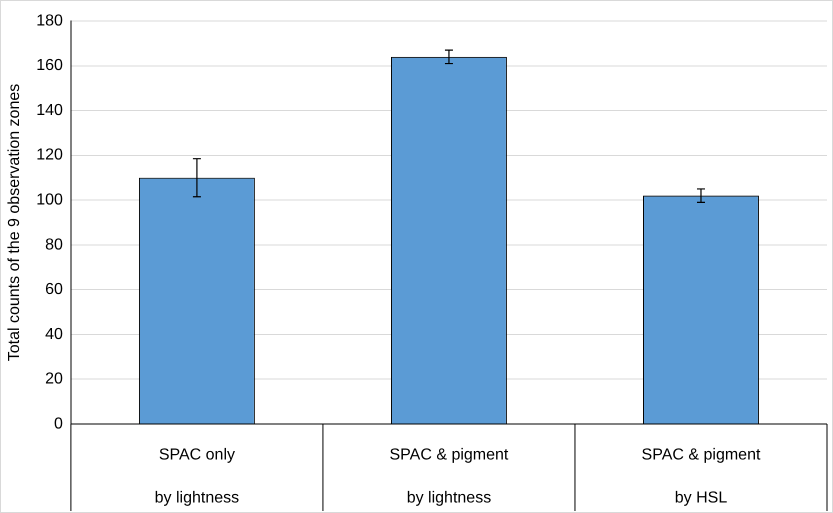 Image resolution: width=833 pixels, height=513 pixels. What do you see at coordinates (49, 200) in the screenshot?
I see `y-tick-label: 100` at bounding box center [49, 200].